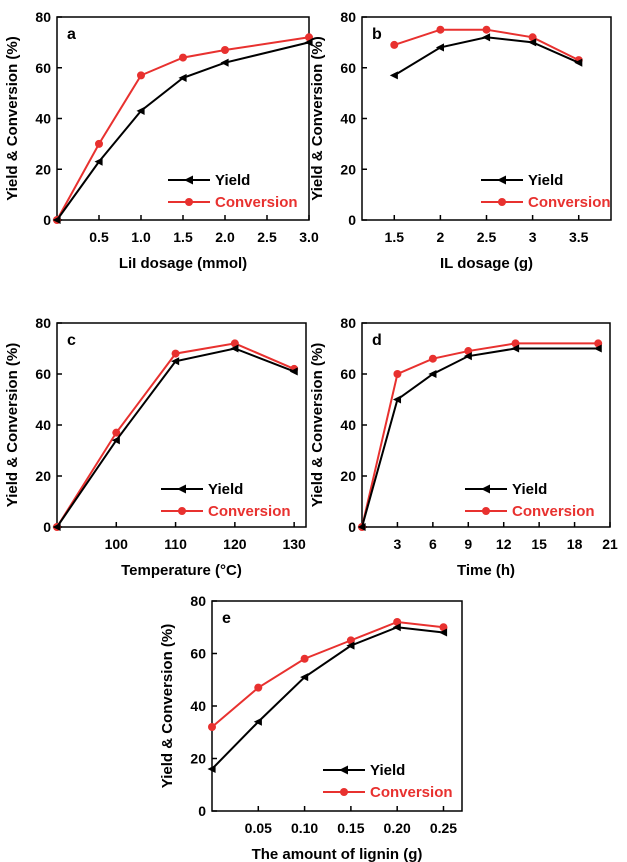 This screenshot has height=862, width=627. I want to click on x-axis-title: IL dosage (g), so click(486, 263).